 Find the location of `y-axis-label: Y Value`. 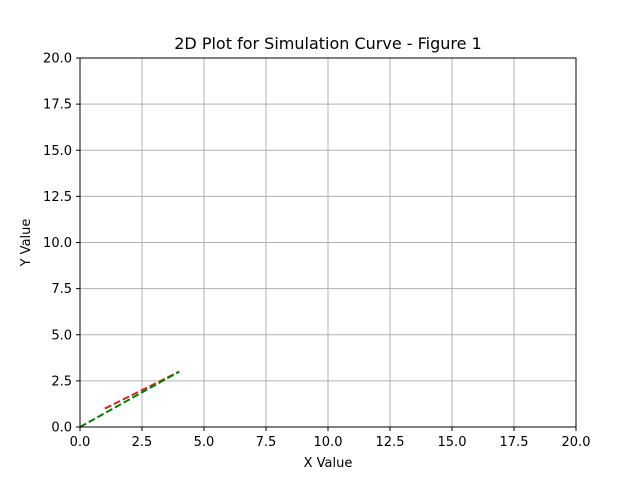

y-axis-label: Y Value is located at coordinates (26, 243).